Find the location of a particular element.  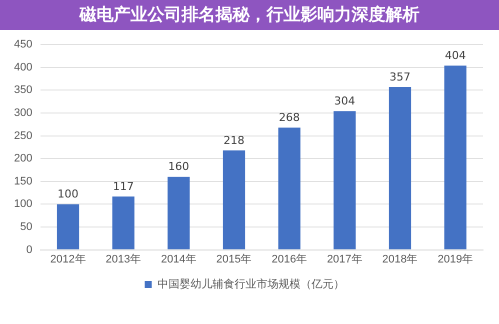

y-tick-label: 350 is located at coordinates (23, 90).